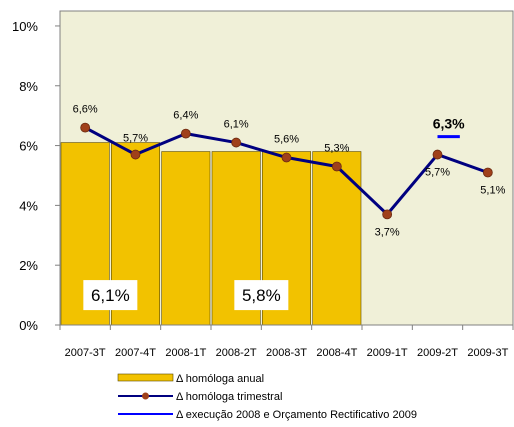  What do you see at coordinates (286, 353) in the screenshot?
I see `x-tick-label: 2008-3T` at bounding box center [286, 353].